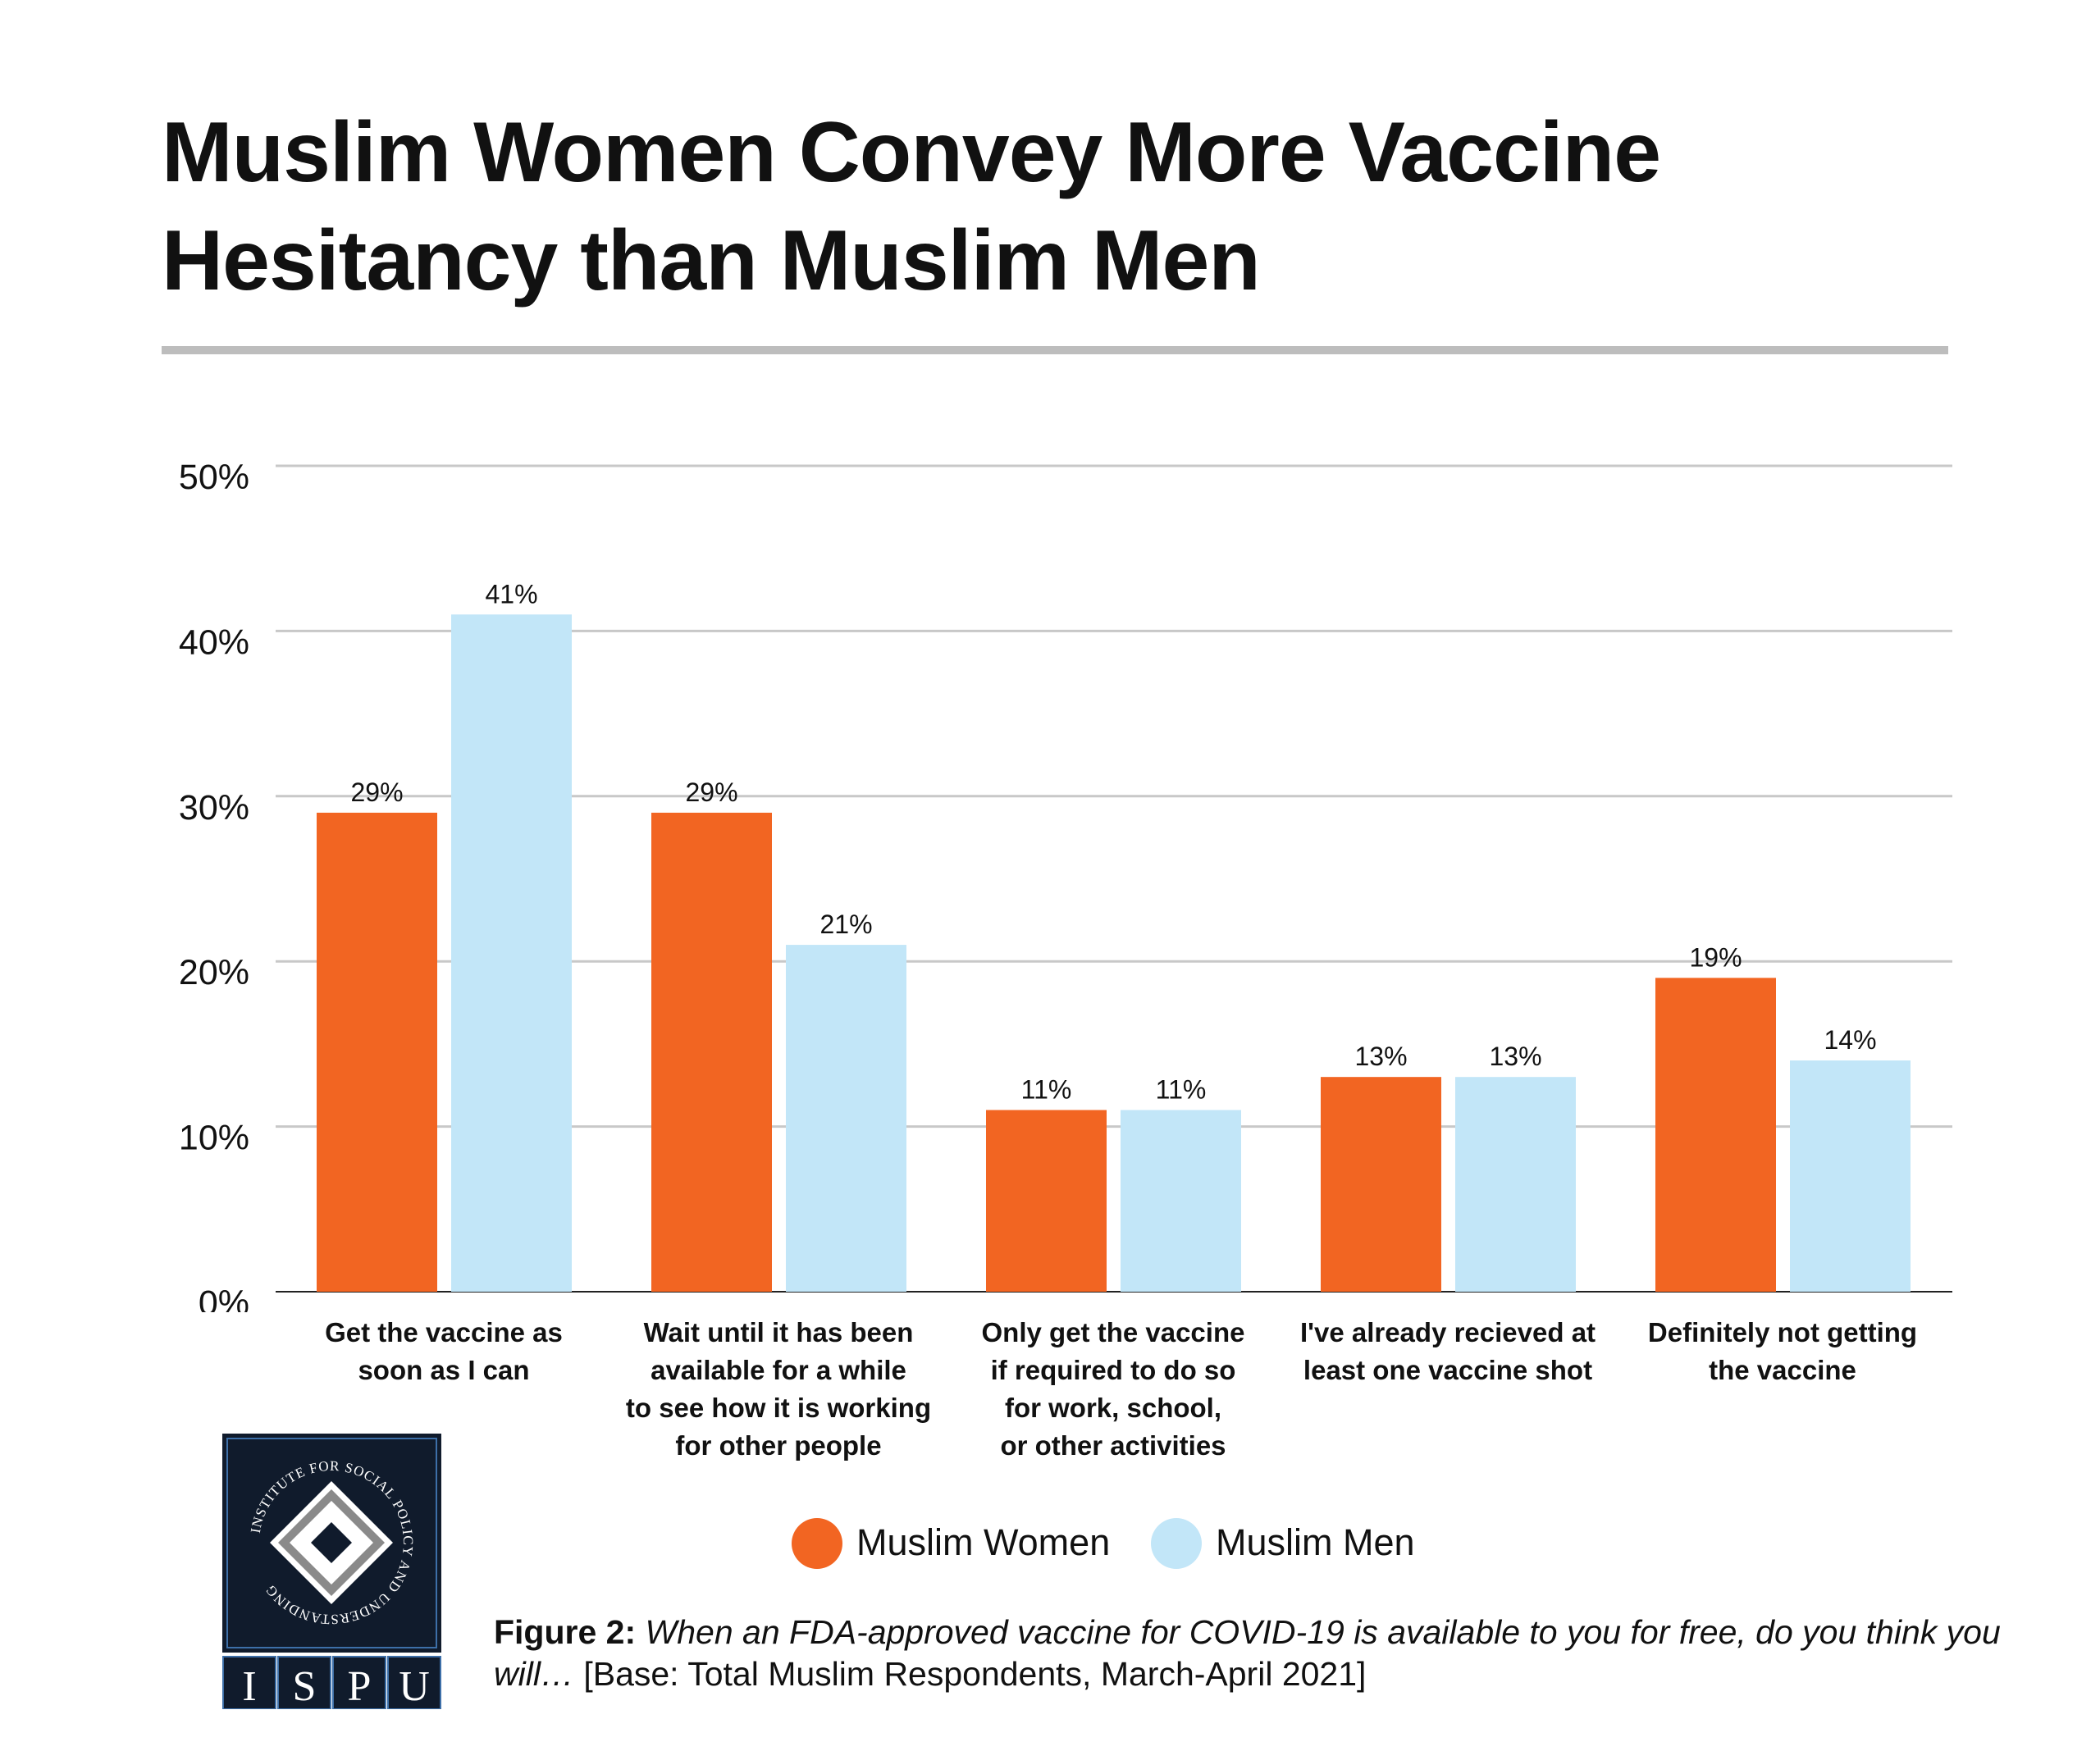 The image size is (2100, 1760). What do you see at coordinates (1316, 1542) in the screenshot?
I see `legend-label-men: Muslim Men` at bounding box center [1316, 1542].